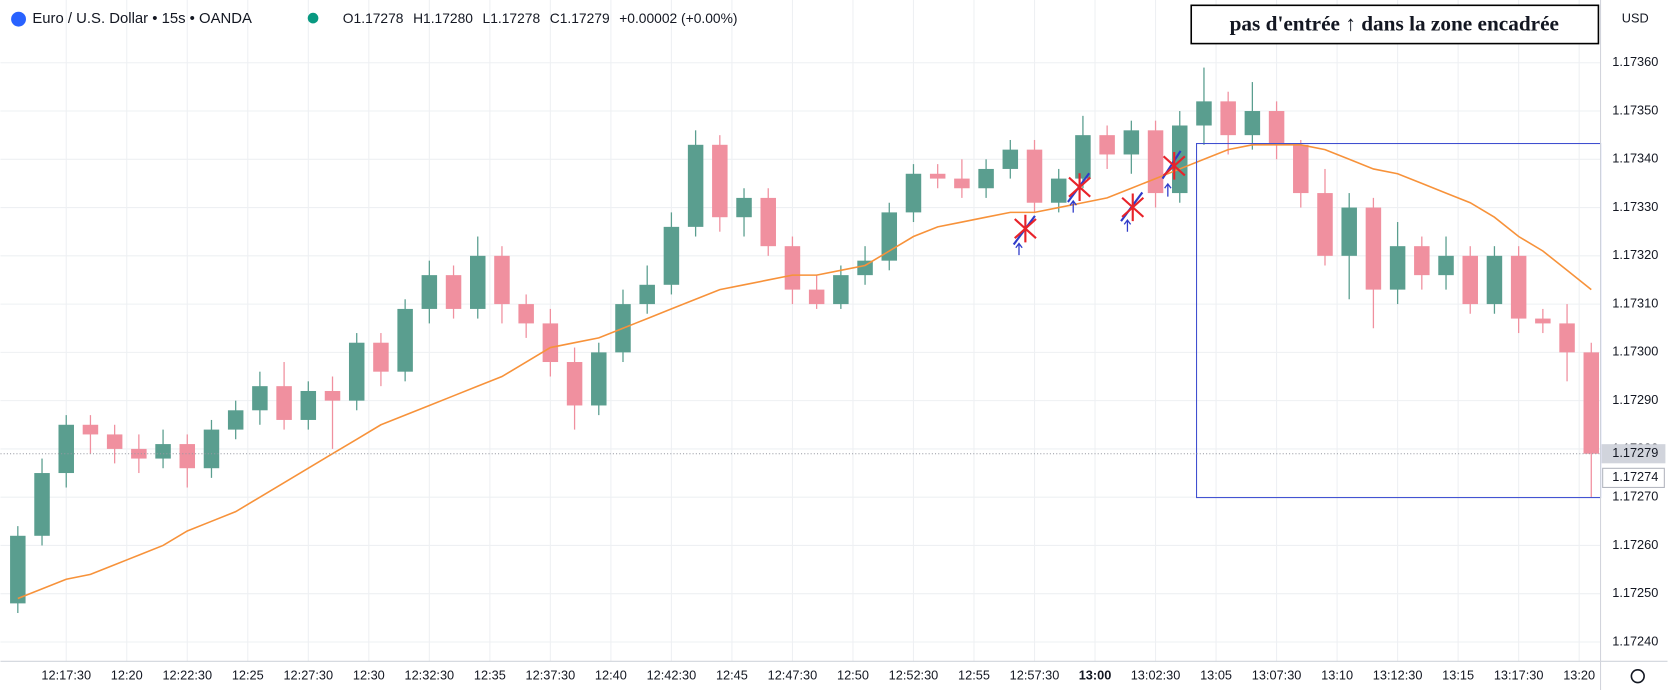 This screenshot has height=690, width=1668. What do you see at coordinates (1637, 676) in the screenshot?
I see `settings-icon` at bounding box center [1637, 676].